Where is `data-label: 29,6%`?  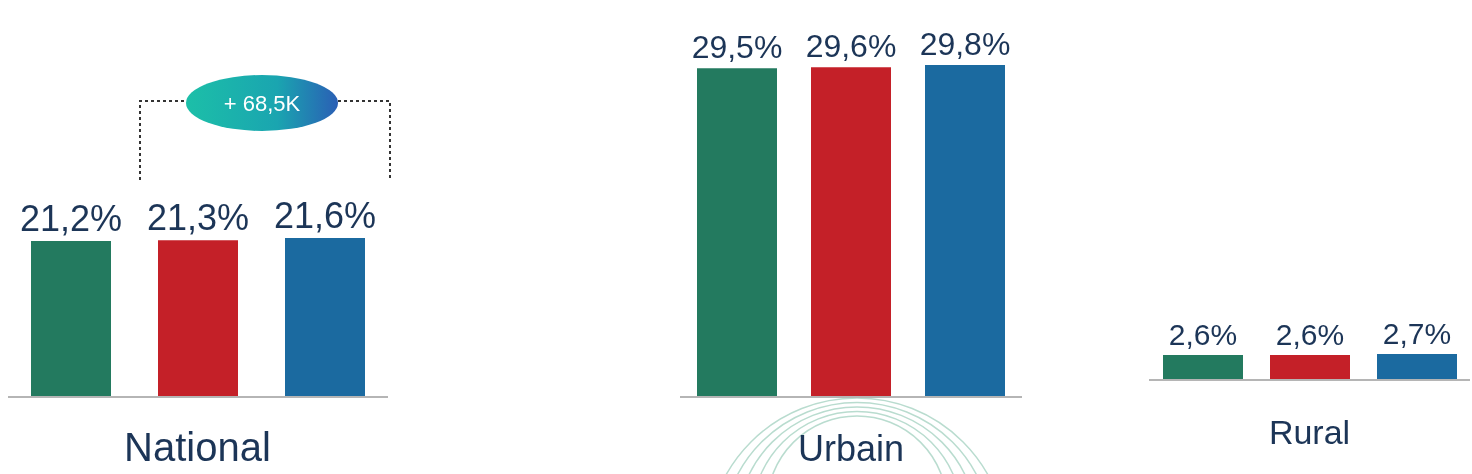 data-label: 29,6% is located at coordinates (851, 46).